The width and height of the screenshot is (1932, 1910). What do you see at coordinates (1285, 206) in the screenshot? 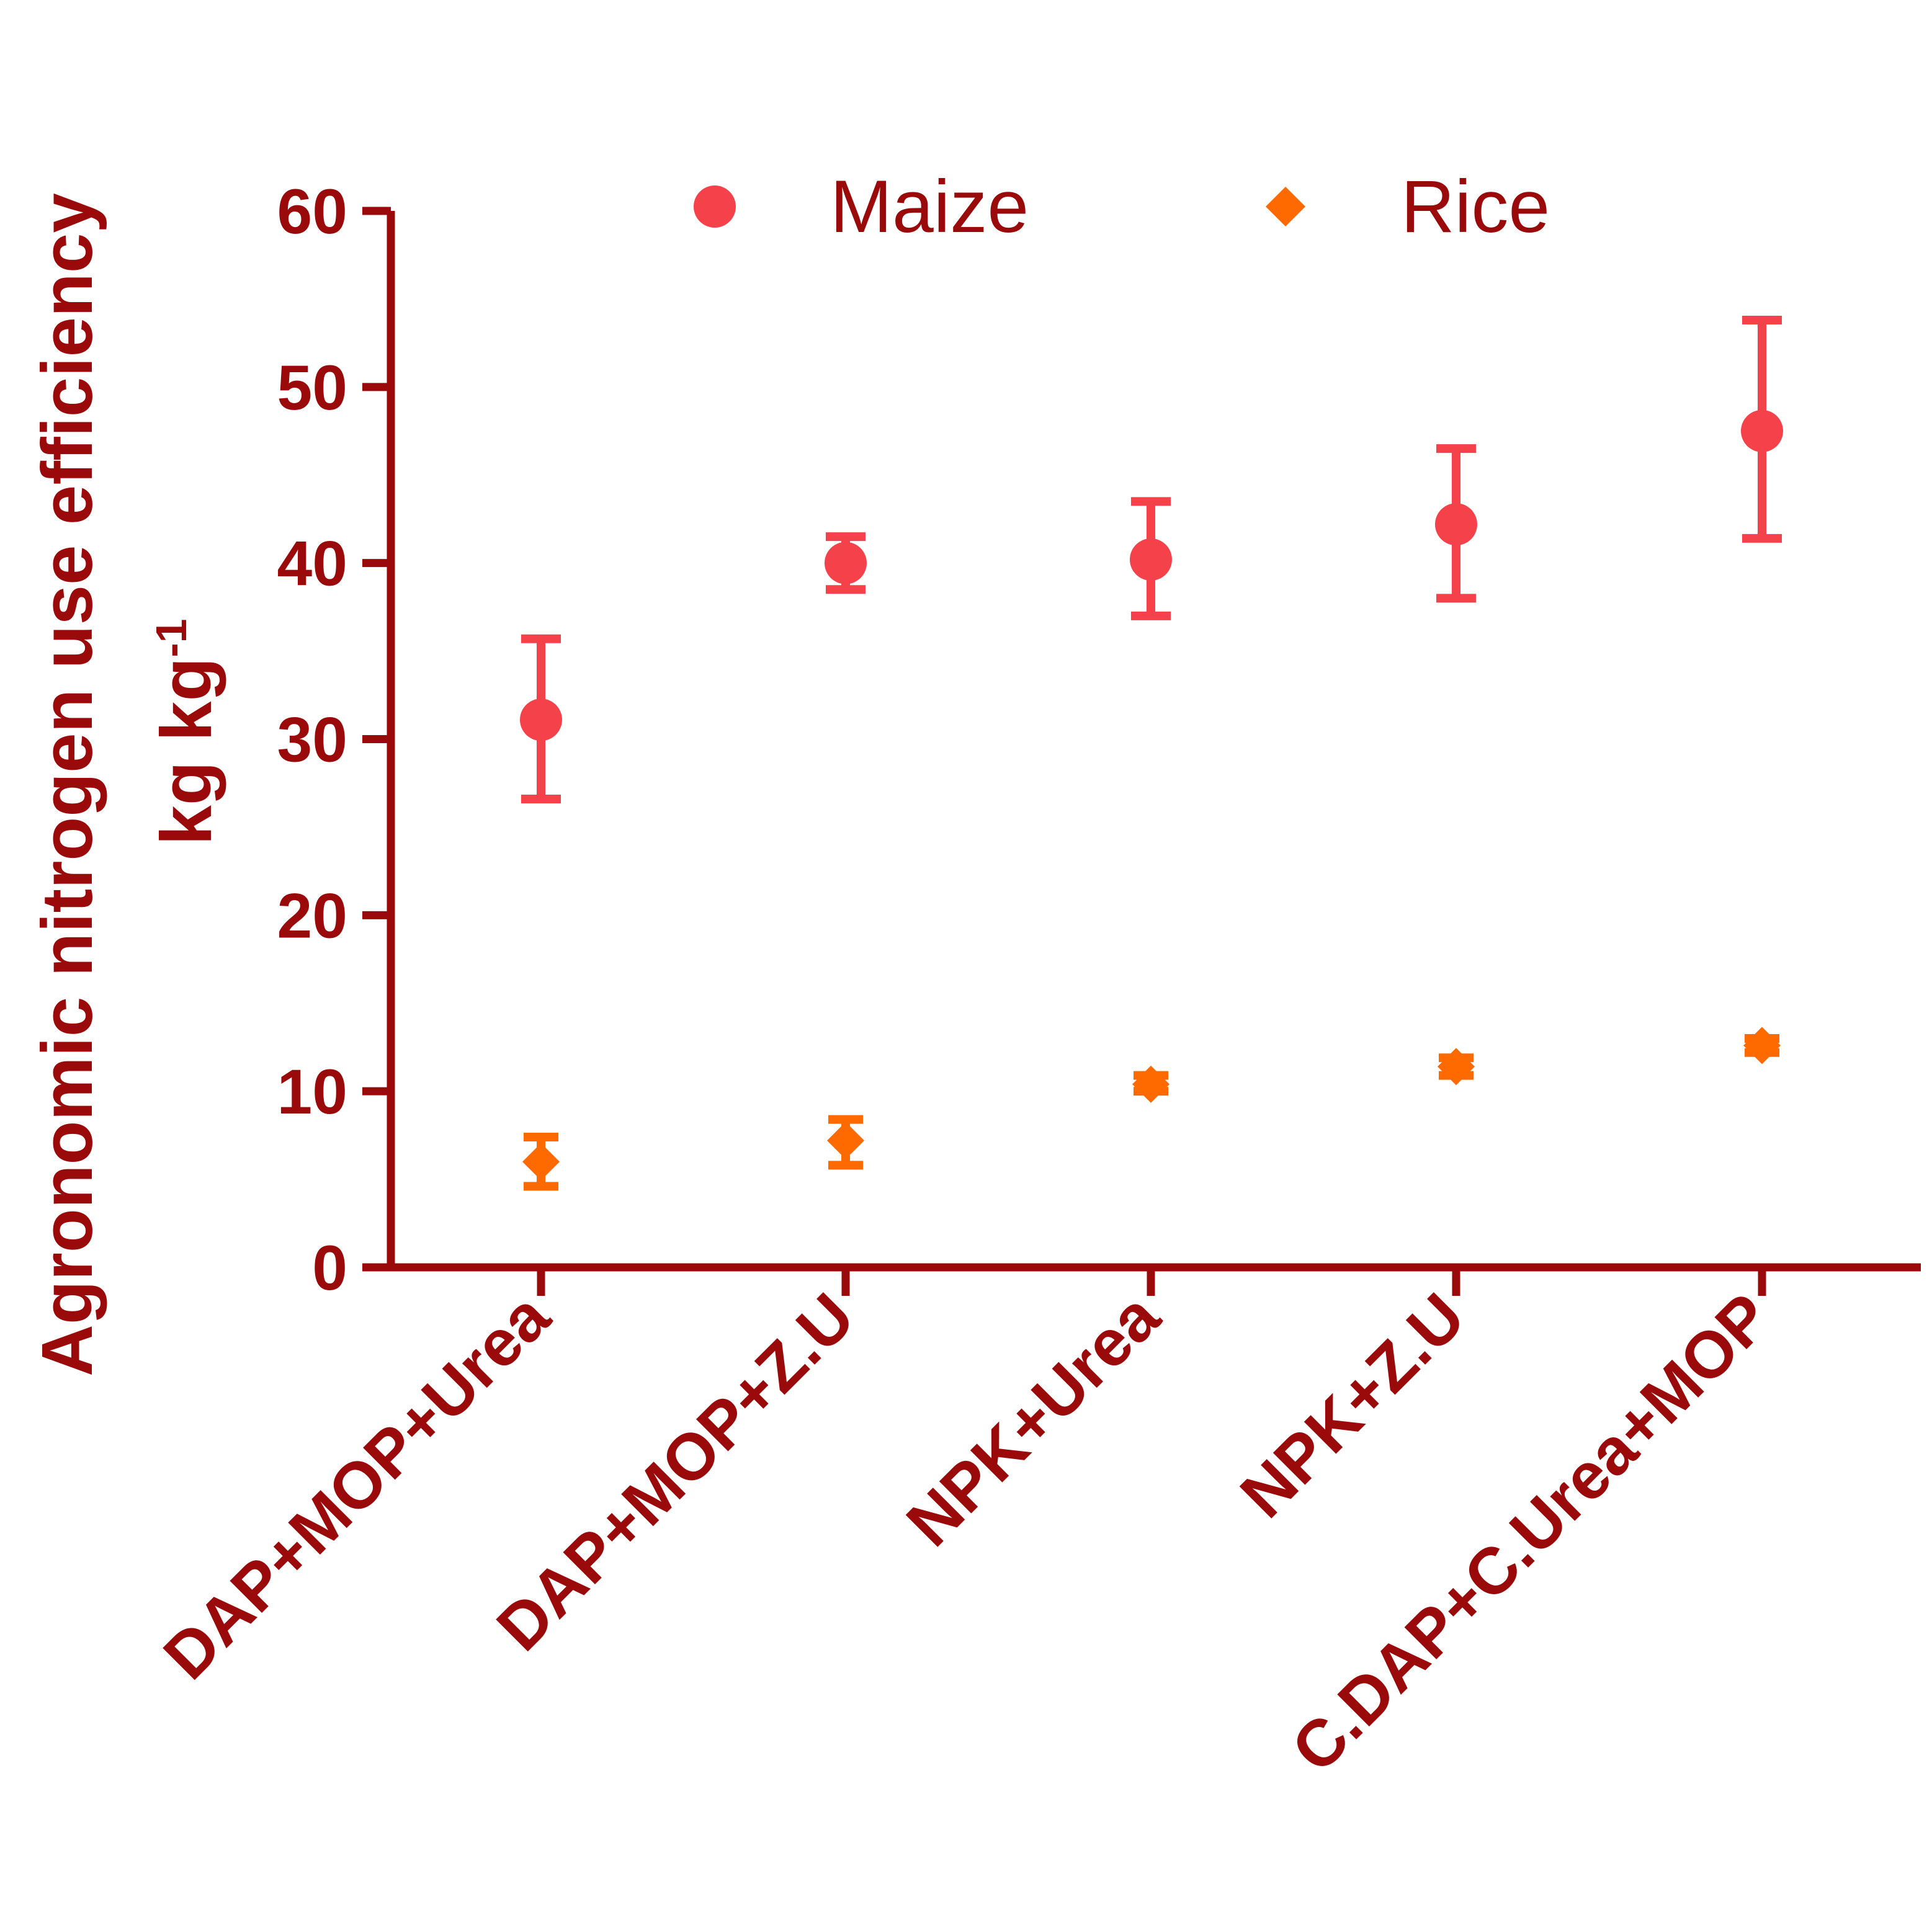
I see `legend-marker-rice` at bounding box center [1285, 206].